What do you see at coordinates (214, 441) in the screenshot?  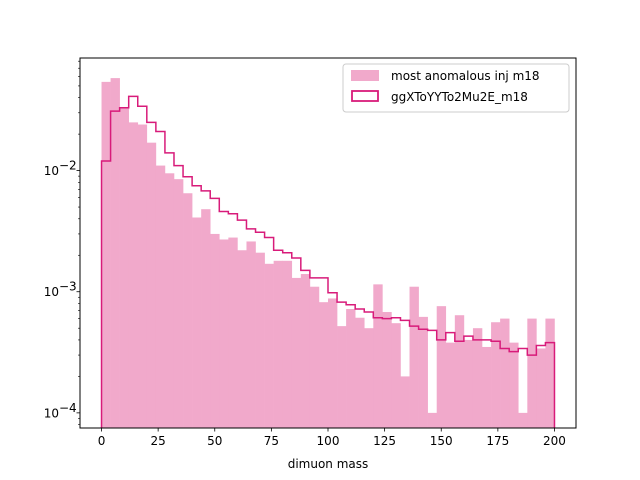 I see `x-tick-label: 50` at bounding box center [214, 441].